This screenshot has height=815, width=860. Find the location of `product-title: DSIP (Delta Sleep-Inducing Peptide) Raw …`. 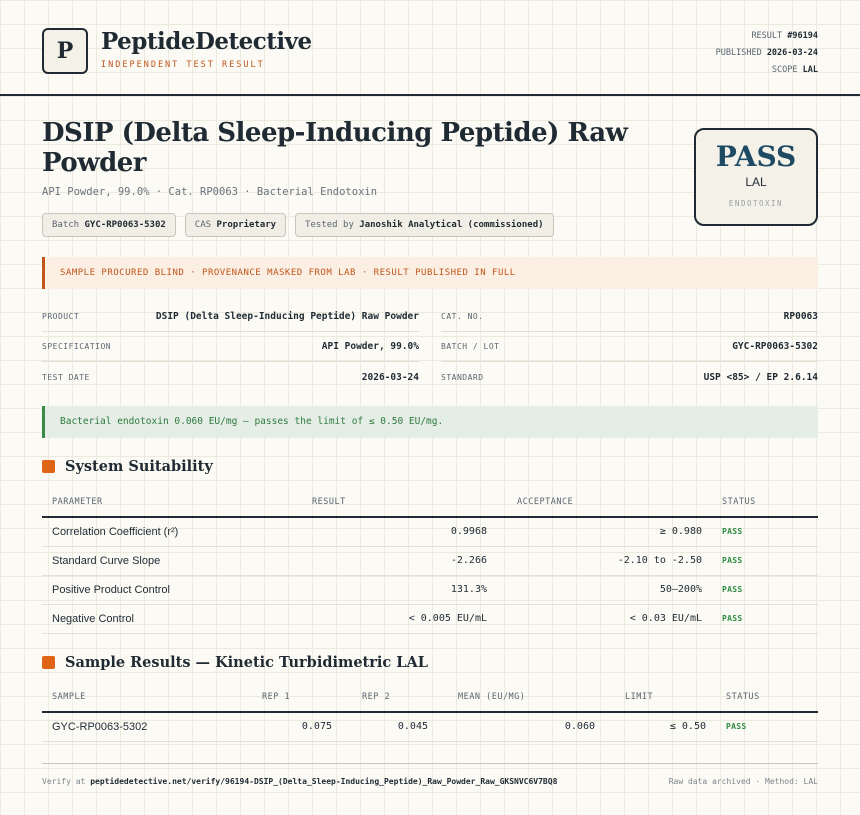

product-title: DSIP (Delta Sleep-Inducing Peptide) Raw … is located at coordinates (335, 148).